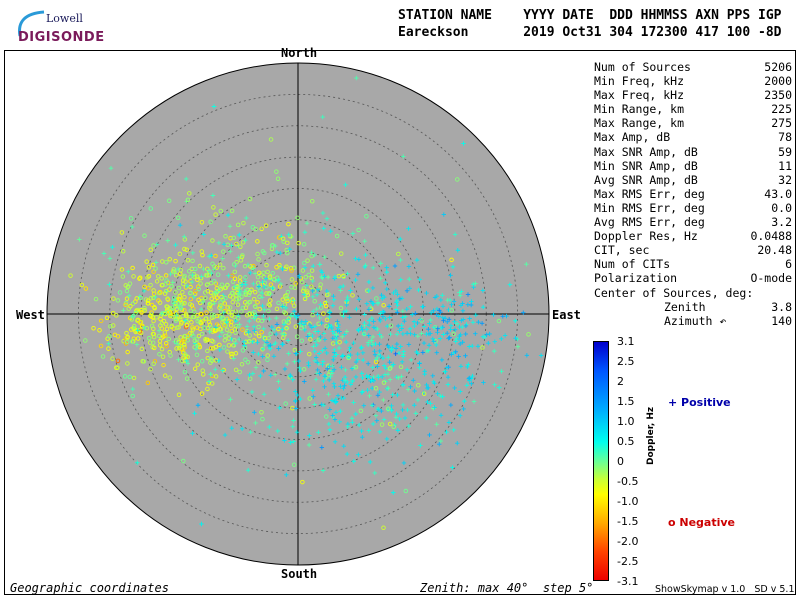 This screenshot has width=800, height=600. Describe the element at coordinates (628, 541) in the screenshot. I see `colorbar-tick-label: -2.0` at that location.